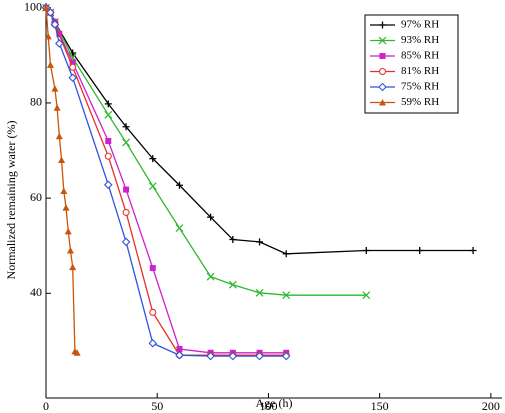  I want to click on legend-label: 81% RH, so click(420, 71).